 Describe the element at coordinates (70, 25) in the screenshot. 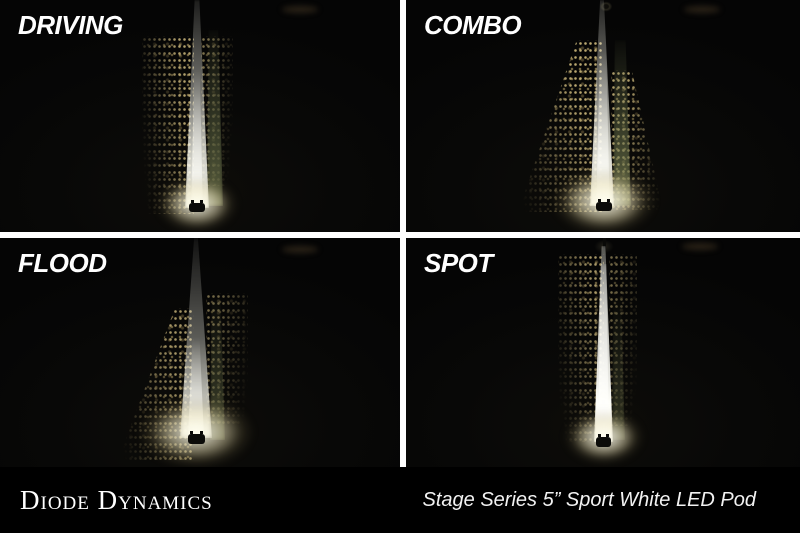

I see `beam-pattern-label-driving: DRIVING` at that location.